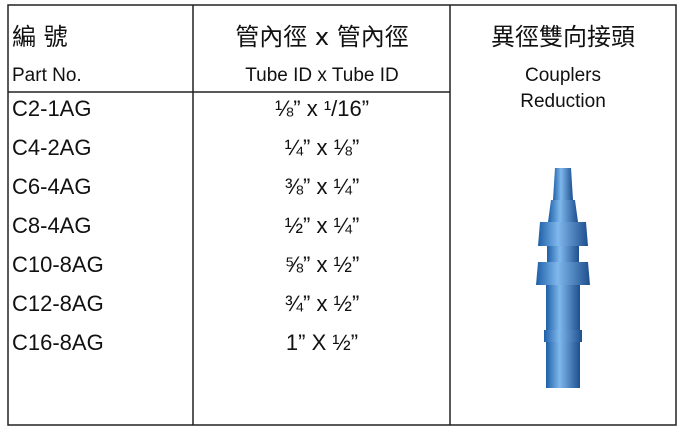  What do you see at coordinates (51, 108) in the screenshot?
I see `part-number: C2-1AG` at bounding box center [51, 108].